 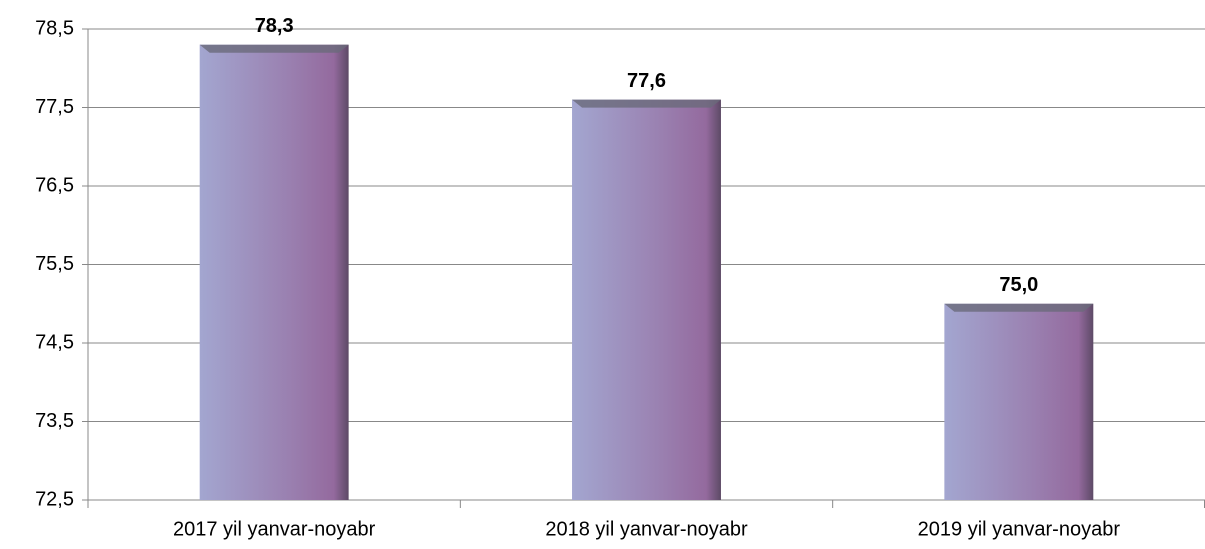 I want to click on x-tick-label: 2019 yil yanvar-noyabr, so click(x=1019, y=529).